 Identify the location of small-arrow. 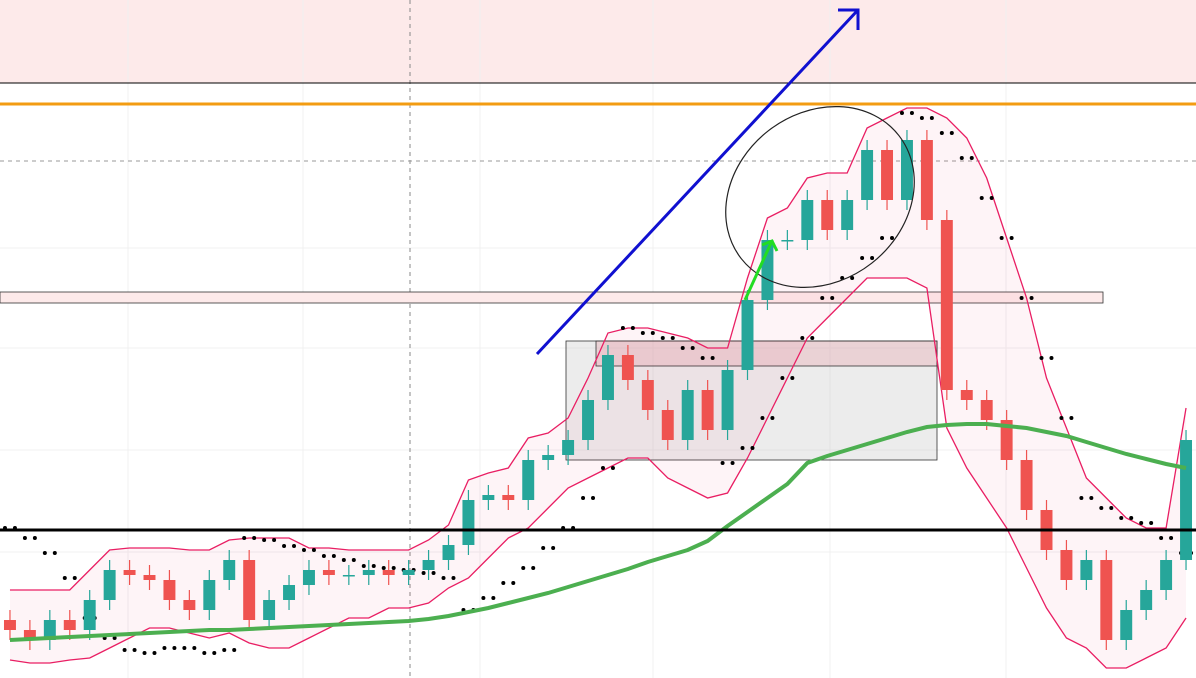
(758, 271).